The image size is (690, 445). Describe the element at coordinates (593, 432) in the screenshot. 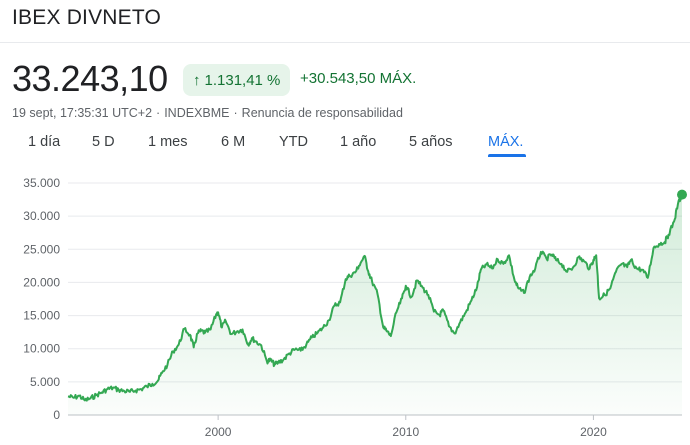

I see `x-tick-label: 2020` at that location.